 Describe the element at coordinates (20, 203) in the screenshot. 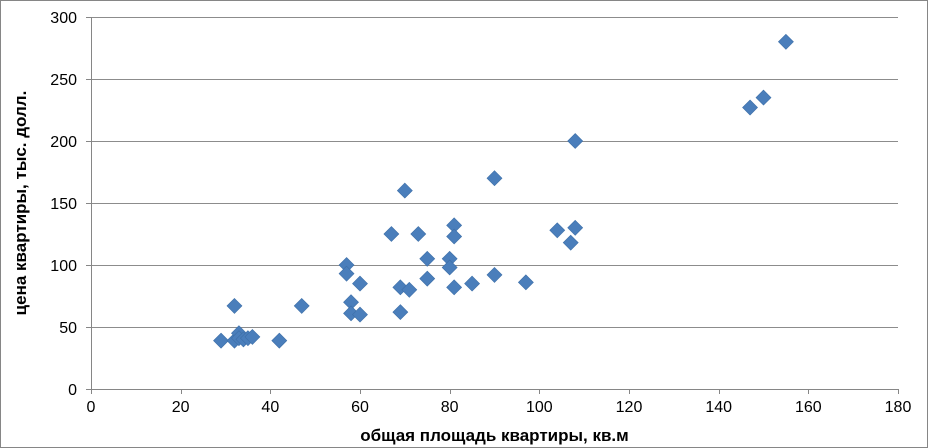

I see `y-axis-title: цена квартиры, тыс. долл.` at that location.